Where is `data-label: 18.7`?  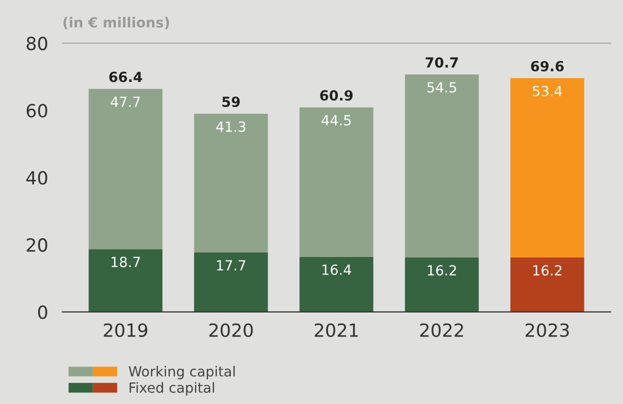
data-label: 18.7 is located at coordinates (126, 262).